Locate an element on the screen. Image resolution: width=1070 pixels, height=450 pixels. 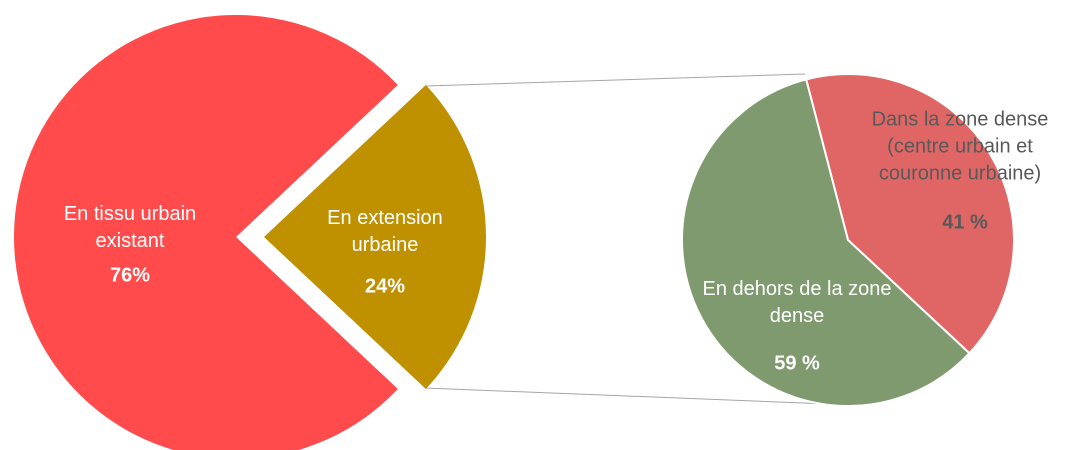
slice-label: En extension urbaine is located at coordinates (385, 231).